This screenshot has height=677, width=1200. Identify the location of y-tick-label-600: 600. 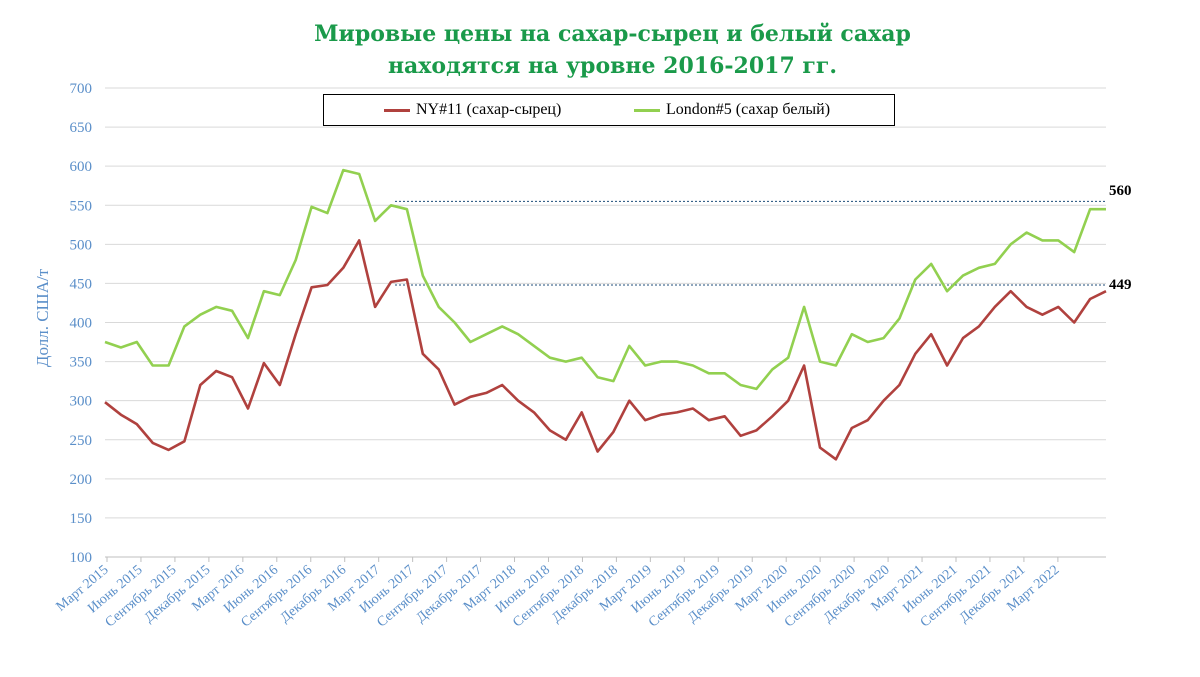
(81, 167).